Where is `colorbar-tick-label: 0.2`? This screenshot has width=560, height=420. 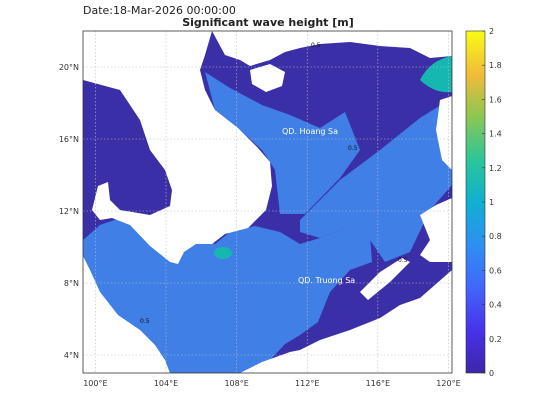
colorbar-tick-label: 0.2 is located at coordinates (495, 339).